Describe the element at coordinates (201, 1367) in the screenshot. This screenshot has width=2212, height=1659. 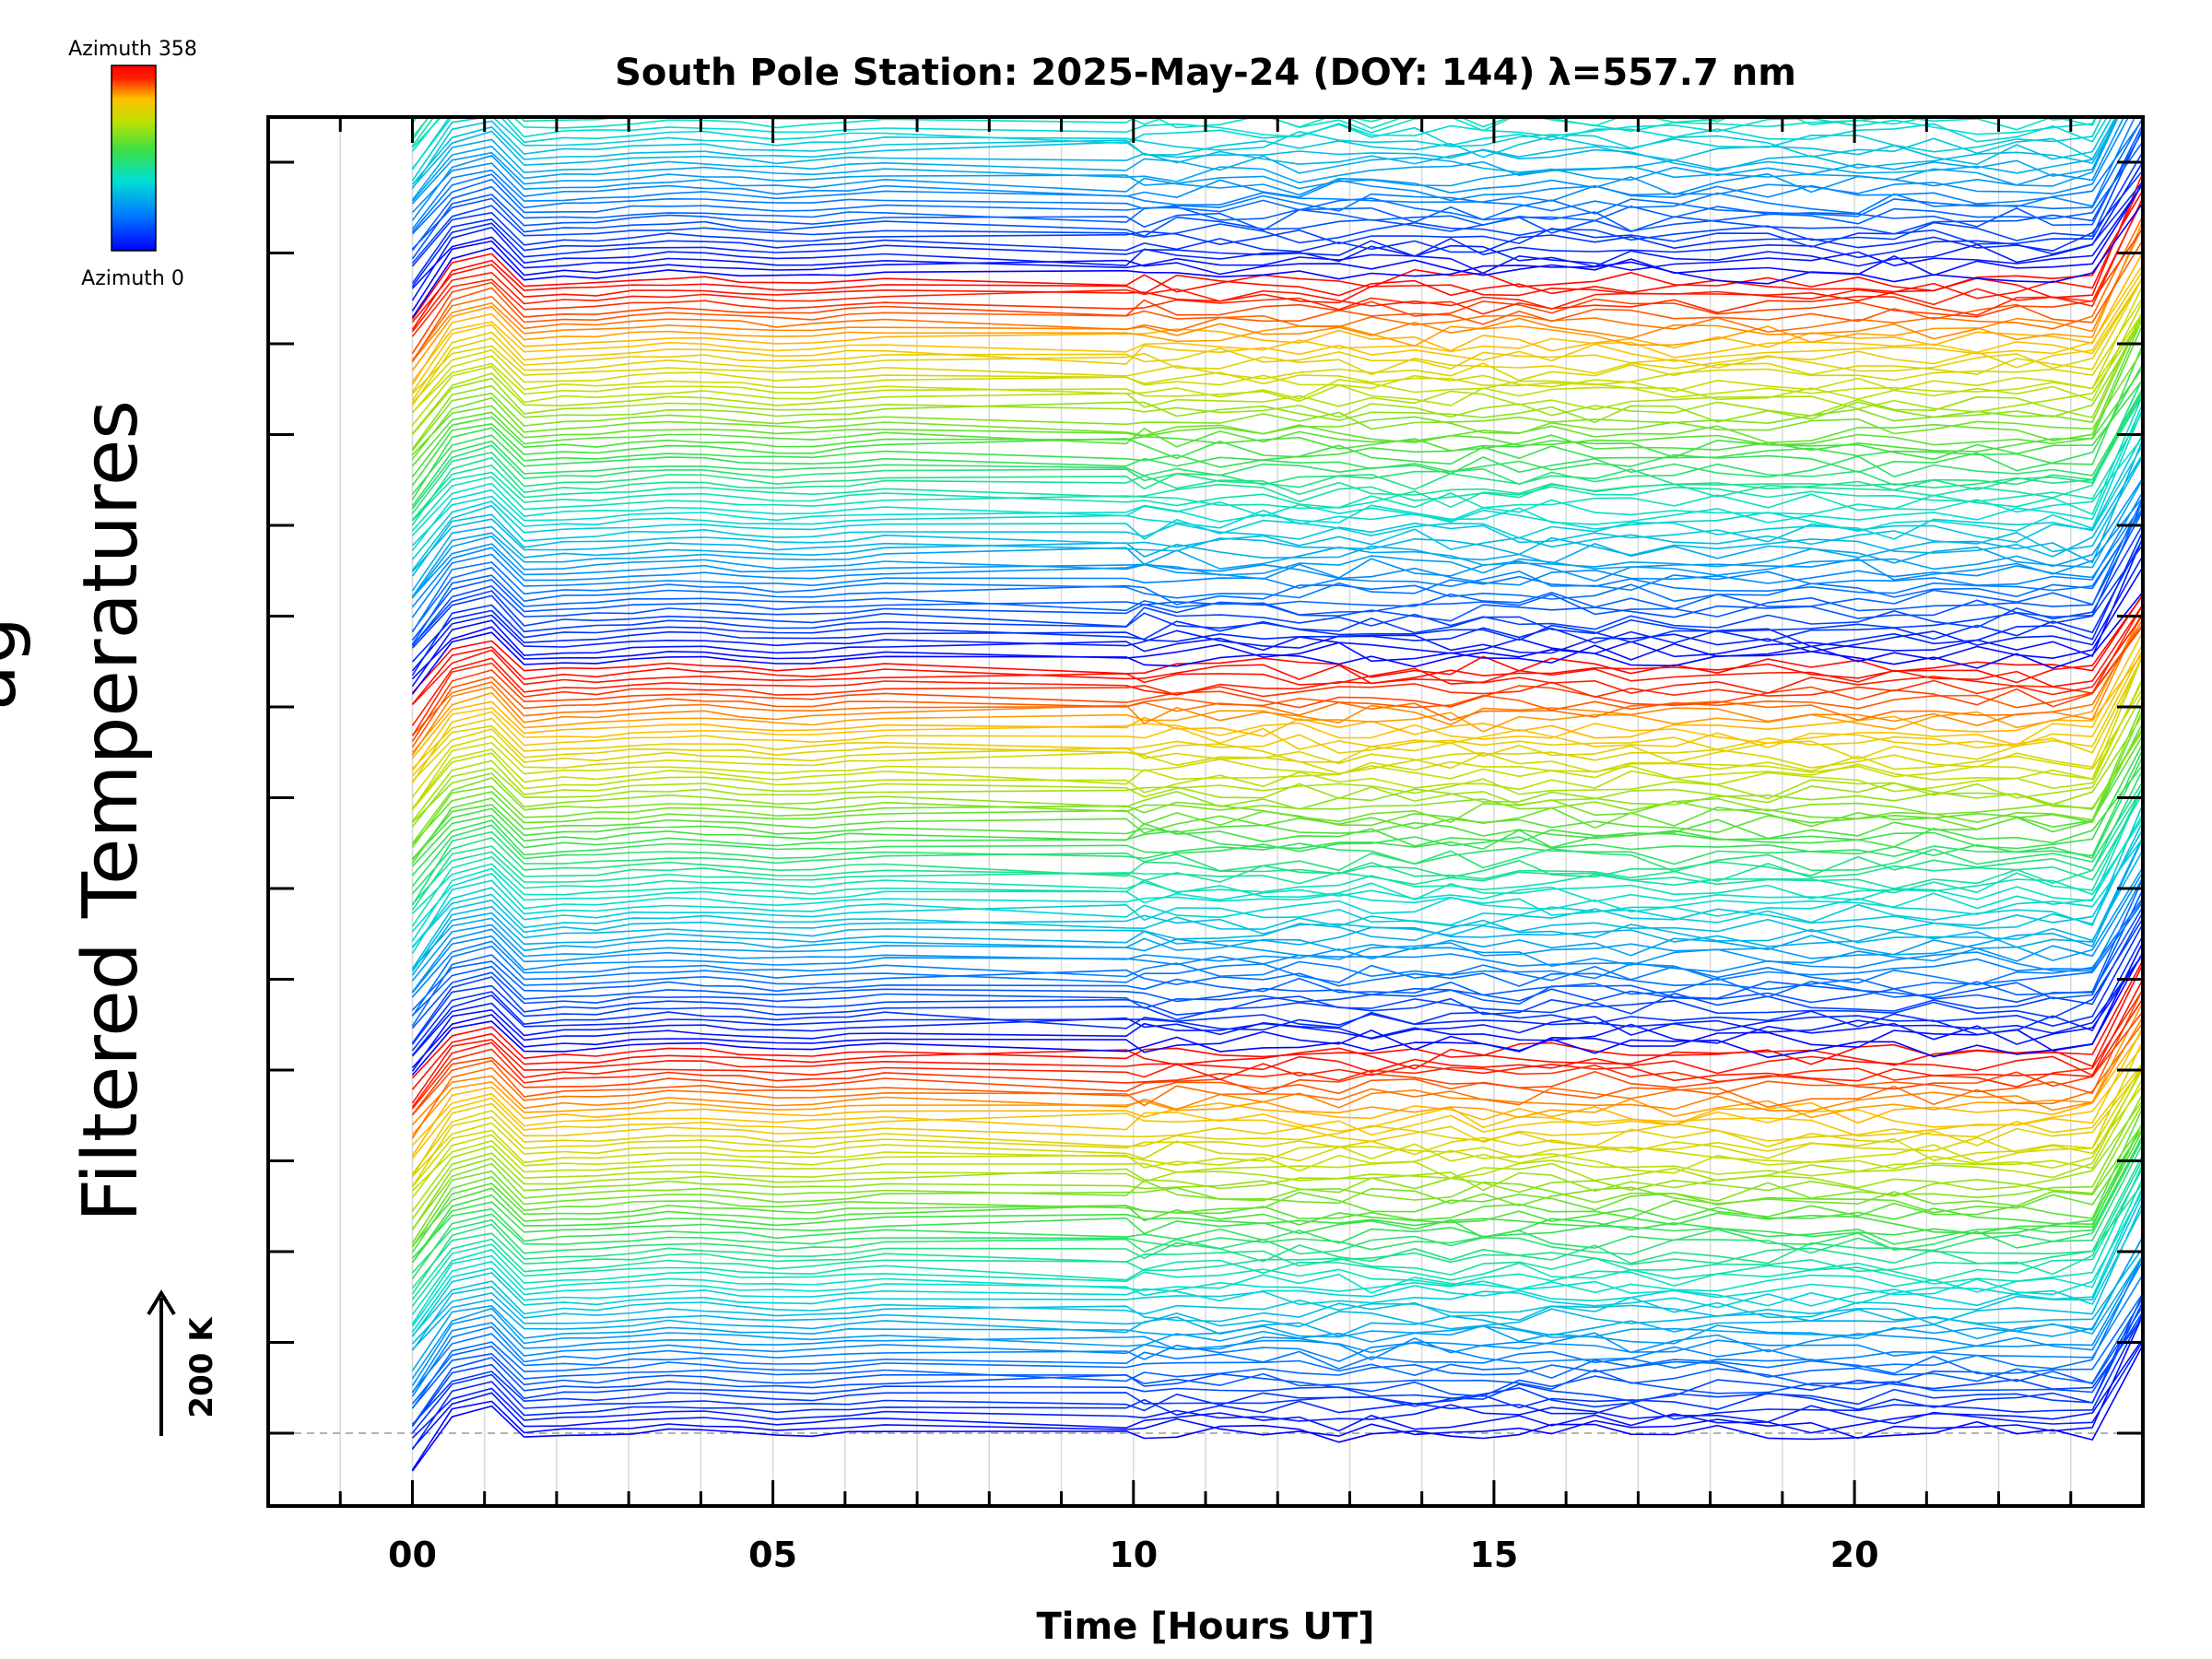
I see `scale-label: 200 K` at that location.